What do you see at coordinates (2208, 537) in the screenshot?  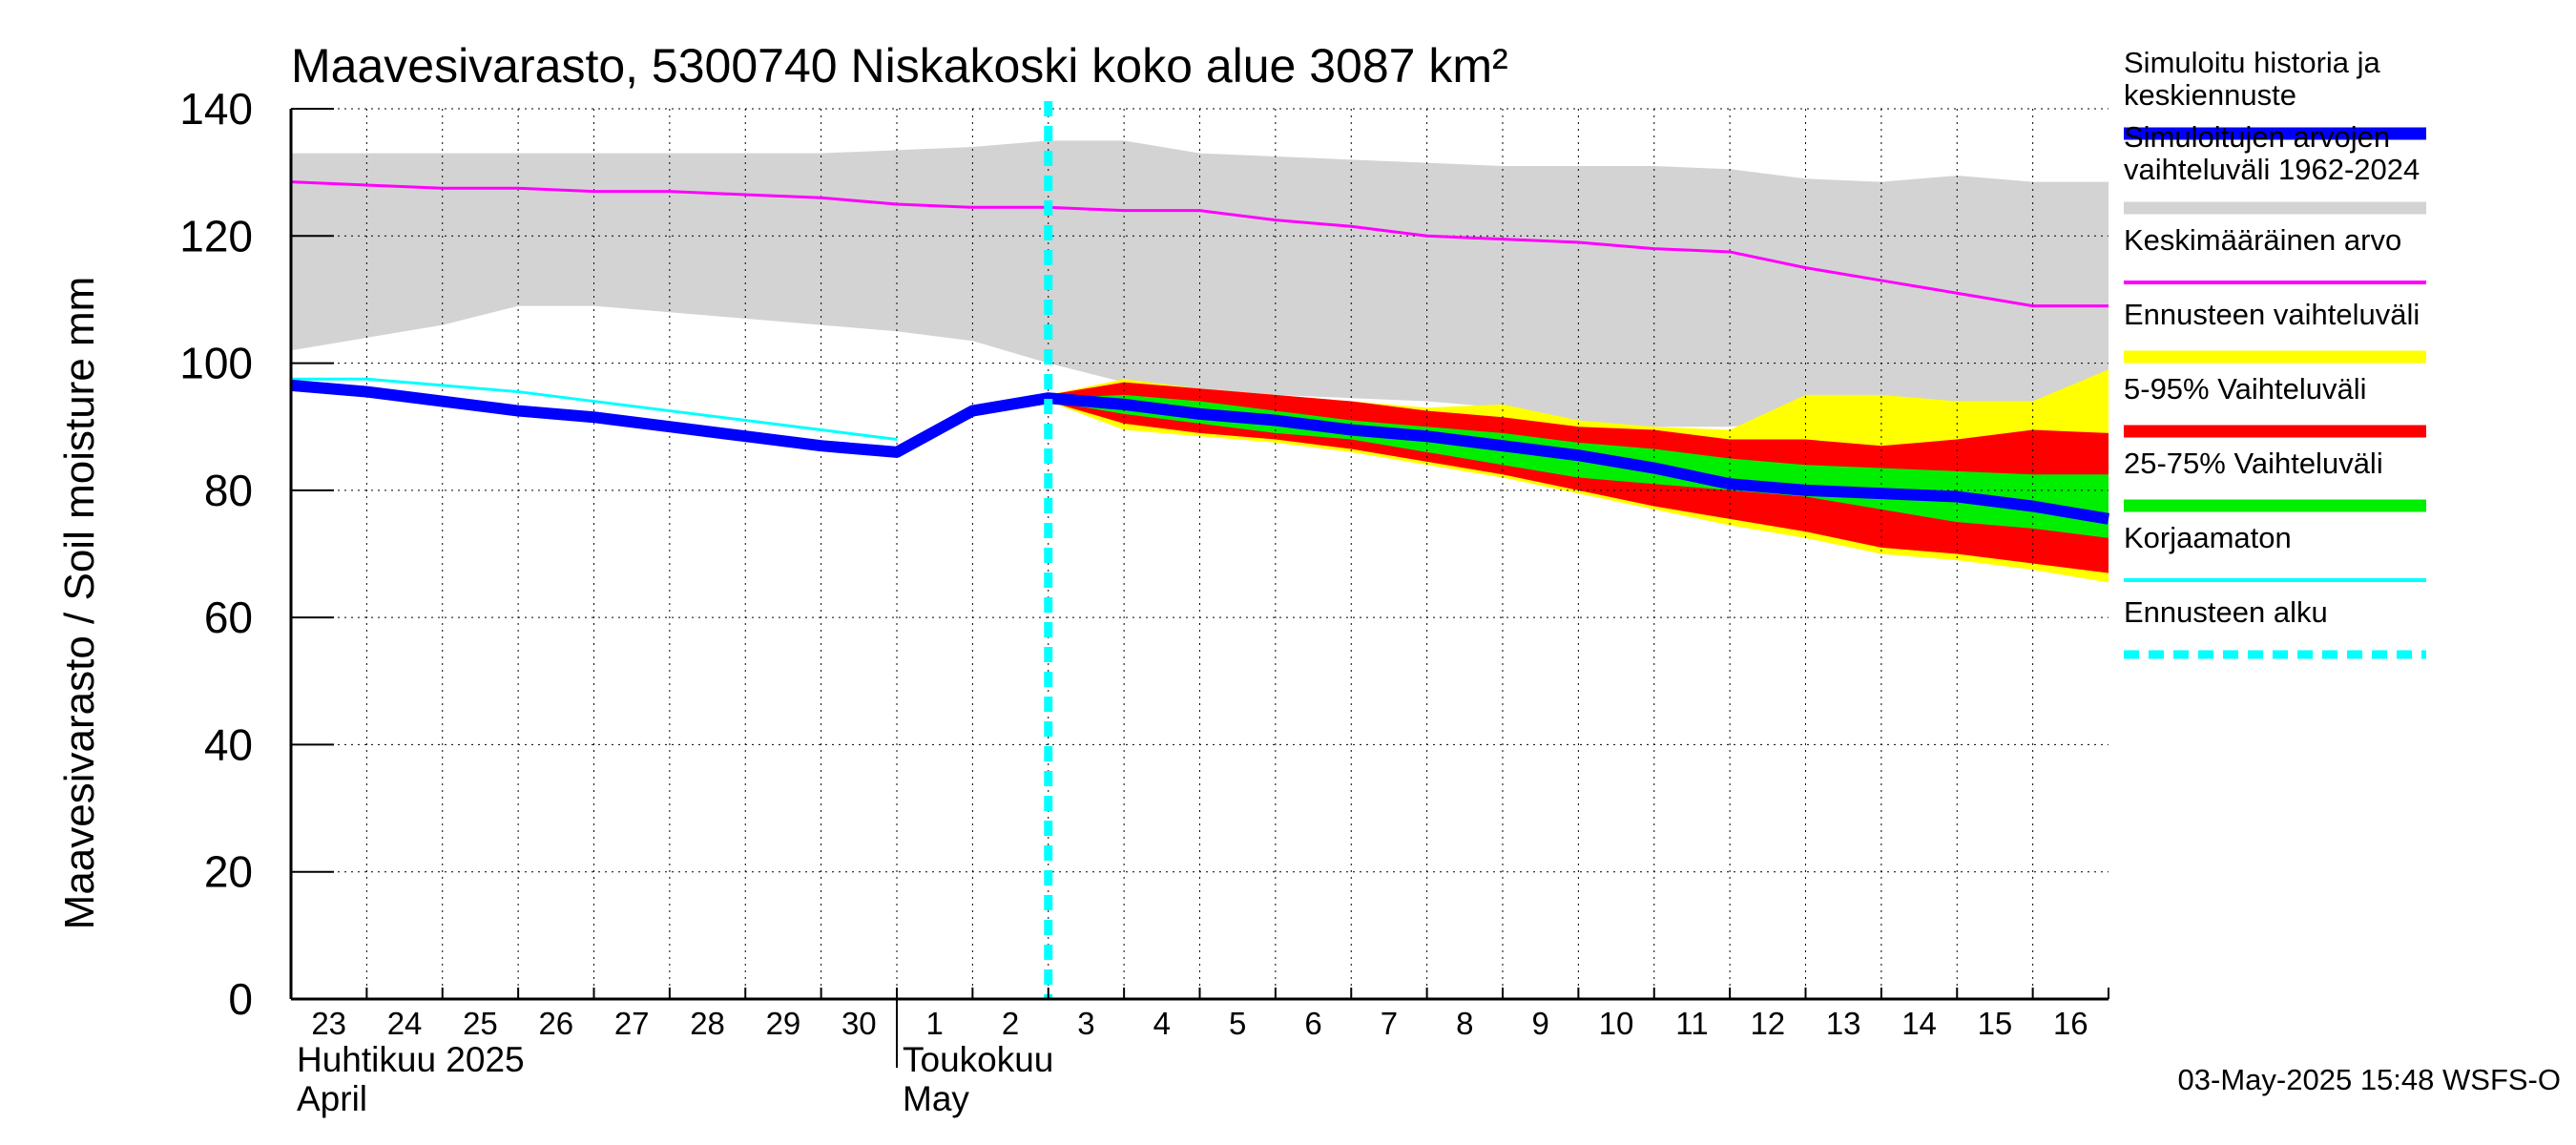 I see `legend-label: Korjaamaton` at bounding box center [2208, 537].